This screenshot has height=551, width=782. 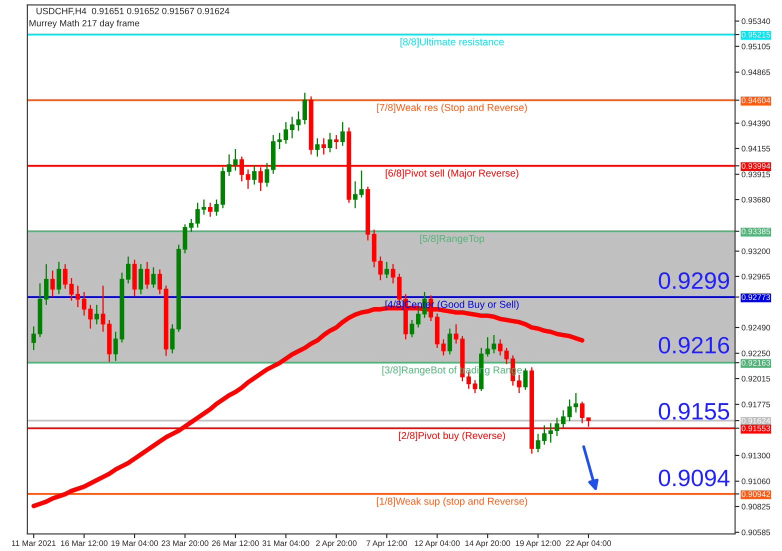 I want to click on y-tick-label: 0.90942, so click(x=756, y=494).